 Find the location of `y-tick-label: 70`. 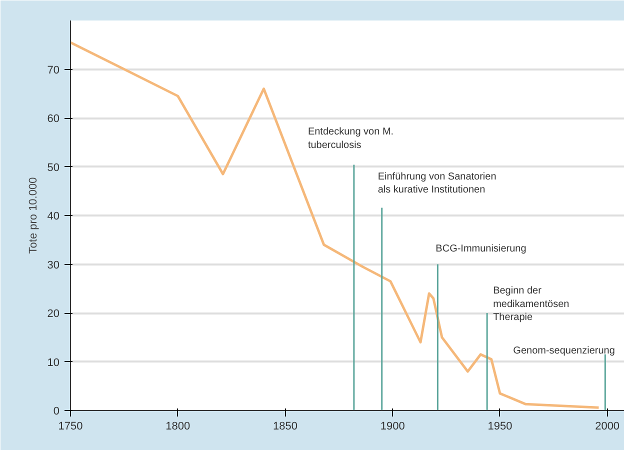

y-tick-label: 70 is located at coordinates (53, 70).